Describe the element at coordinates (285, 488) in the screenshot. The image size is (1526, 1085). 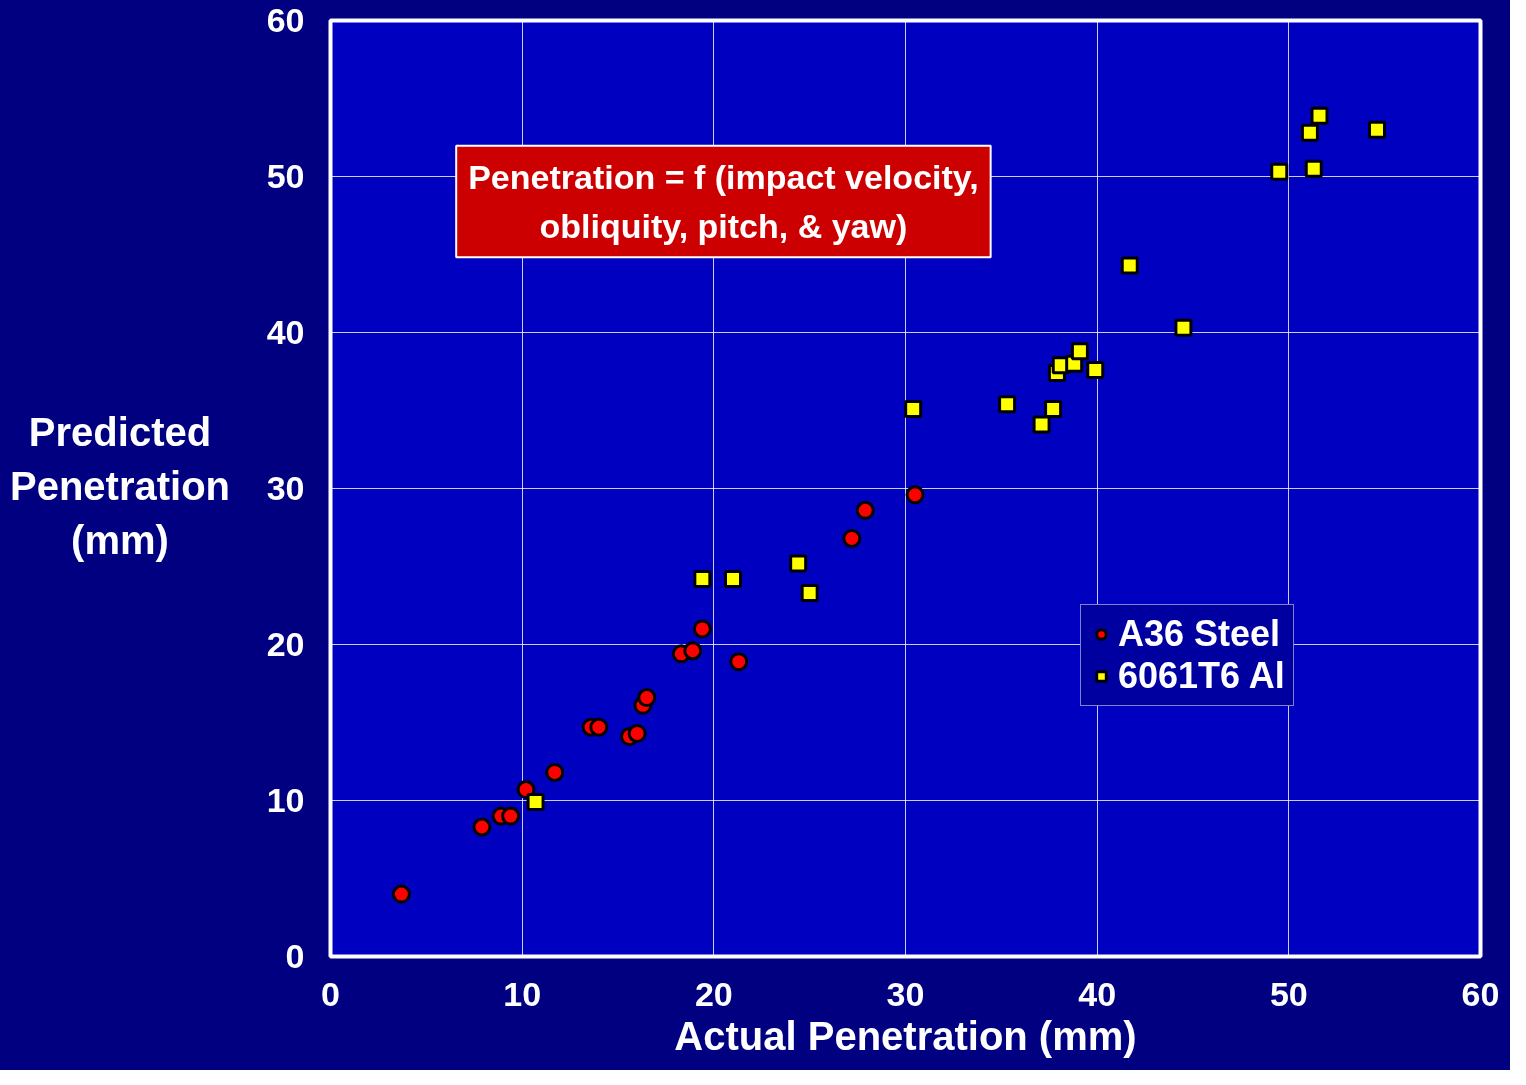
I see `y-tick-label: 30` at that location.